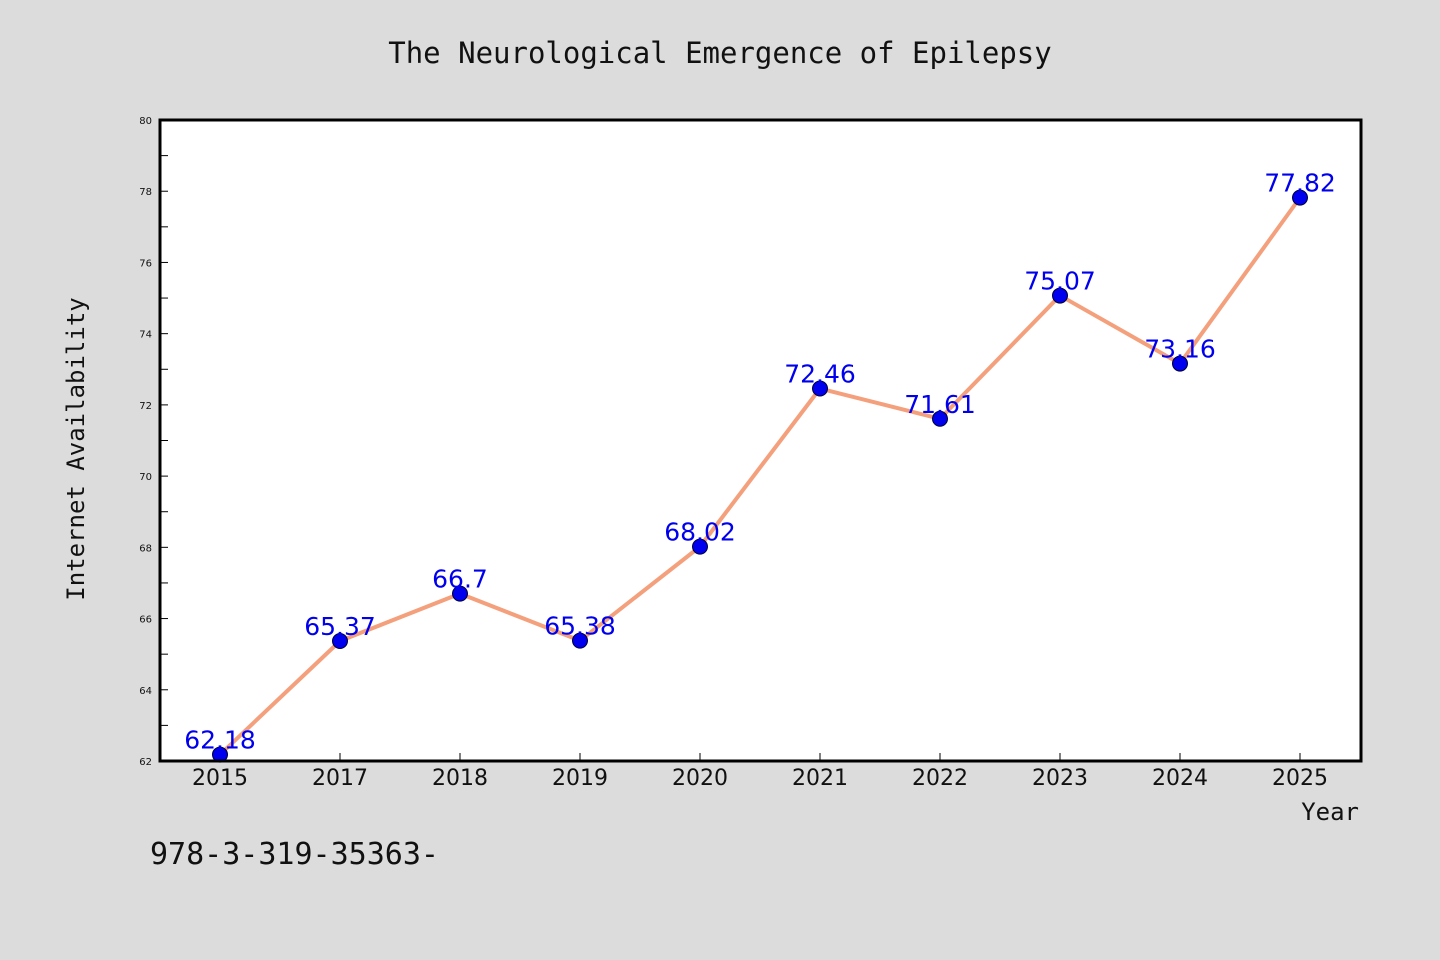  I want to click on data-label: 73.16, so click(1180, 349).